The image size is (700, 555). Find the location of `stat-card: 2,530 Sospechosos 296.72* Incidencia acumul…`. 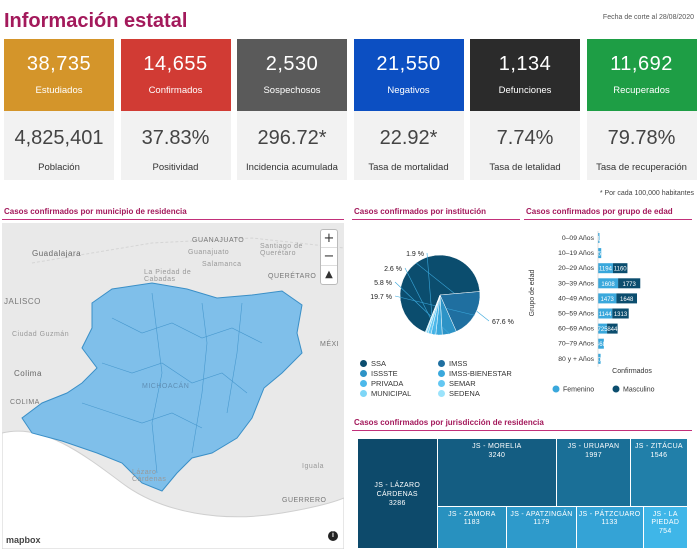

stat-card: 2,530 Sospechosos 296.72* Incidencia acumul… is located at coordinates (292, 109).